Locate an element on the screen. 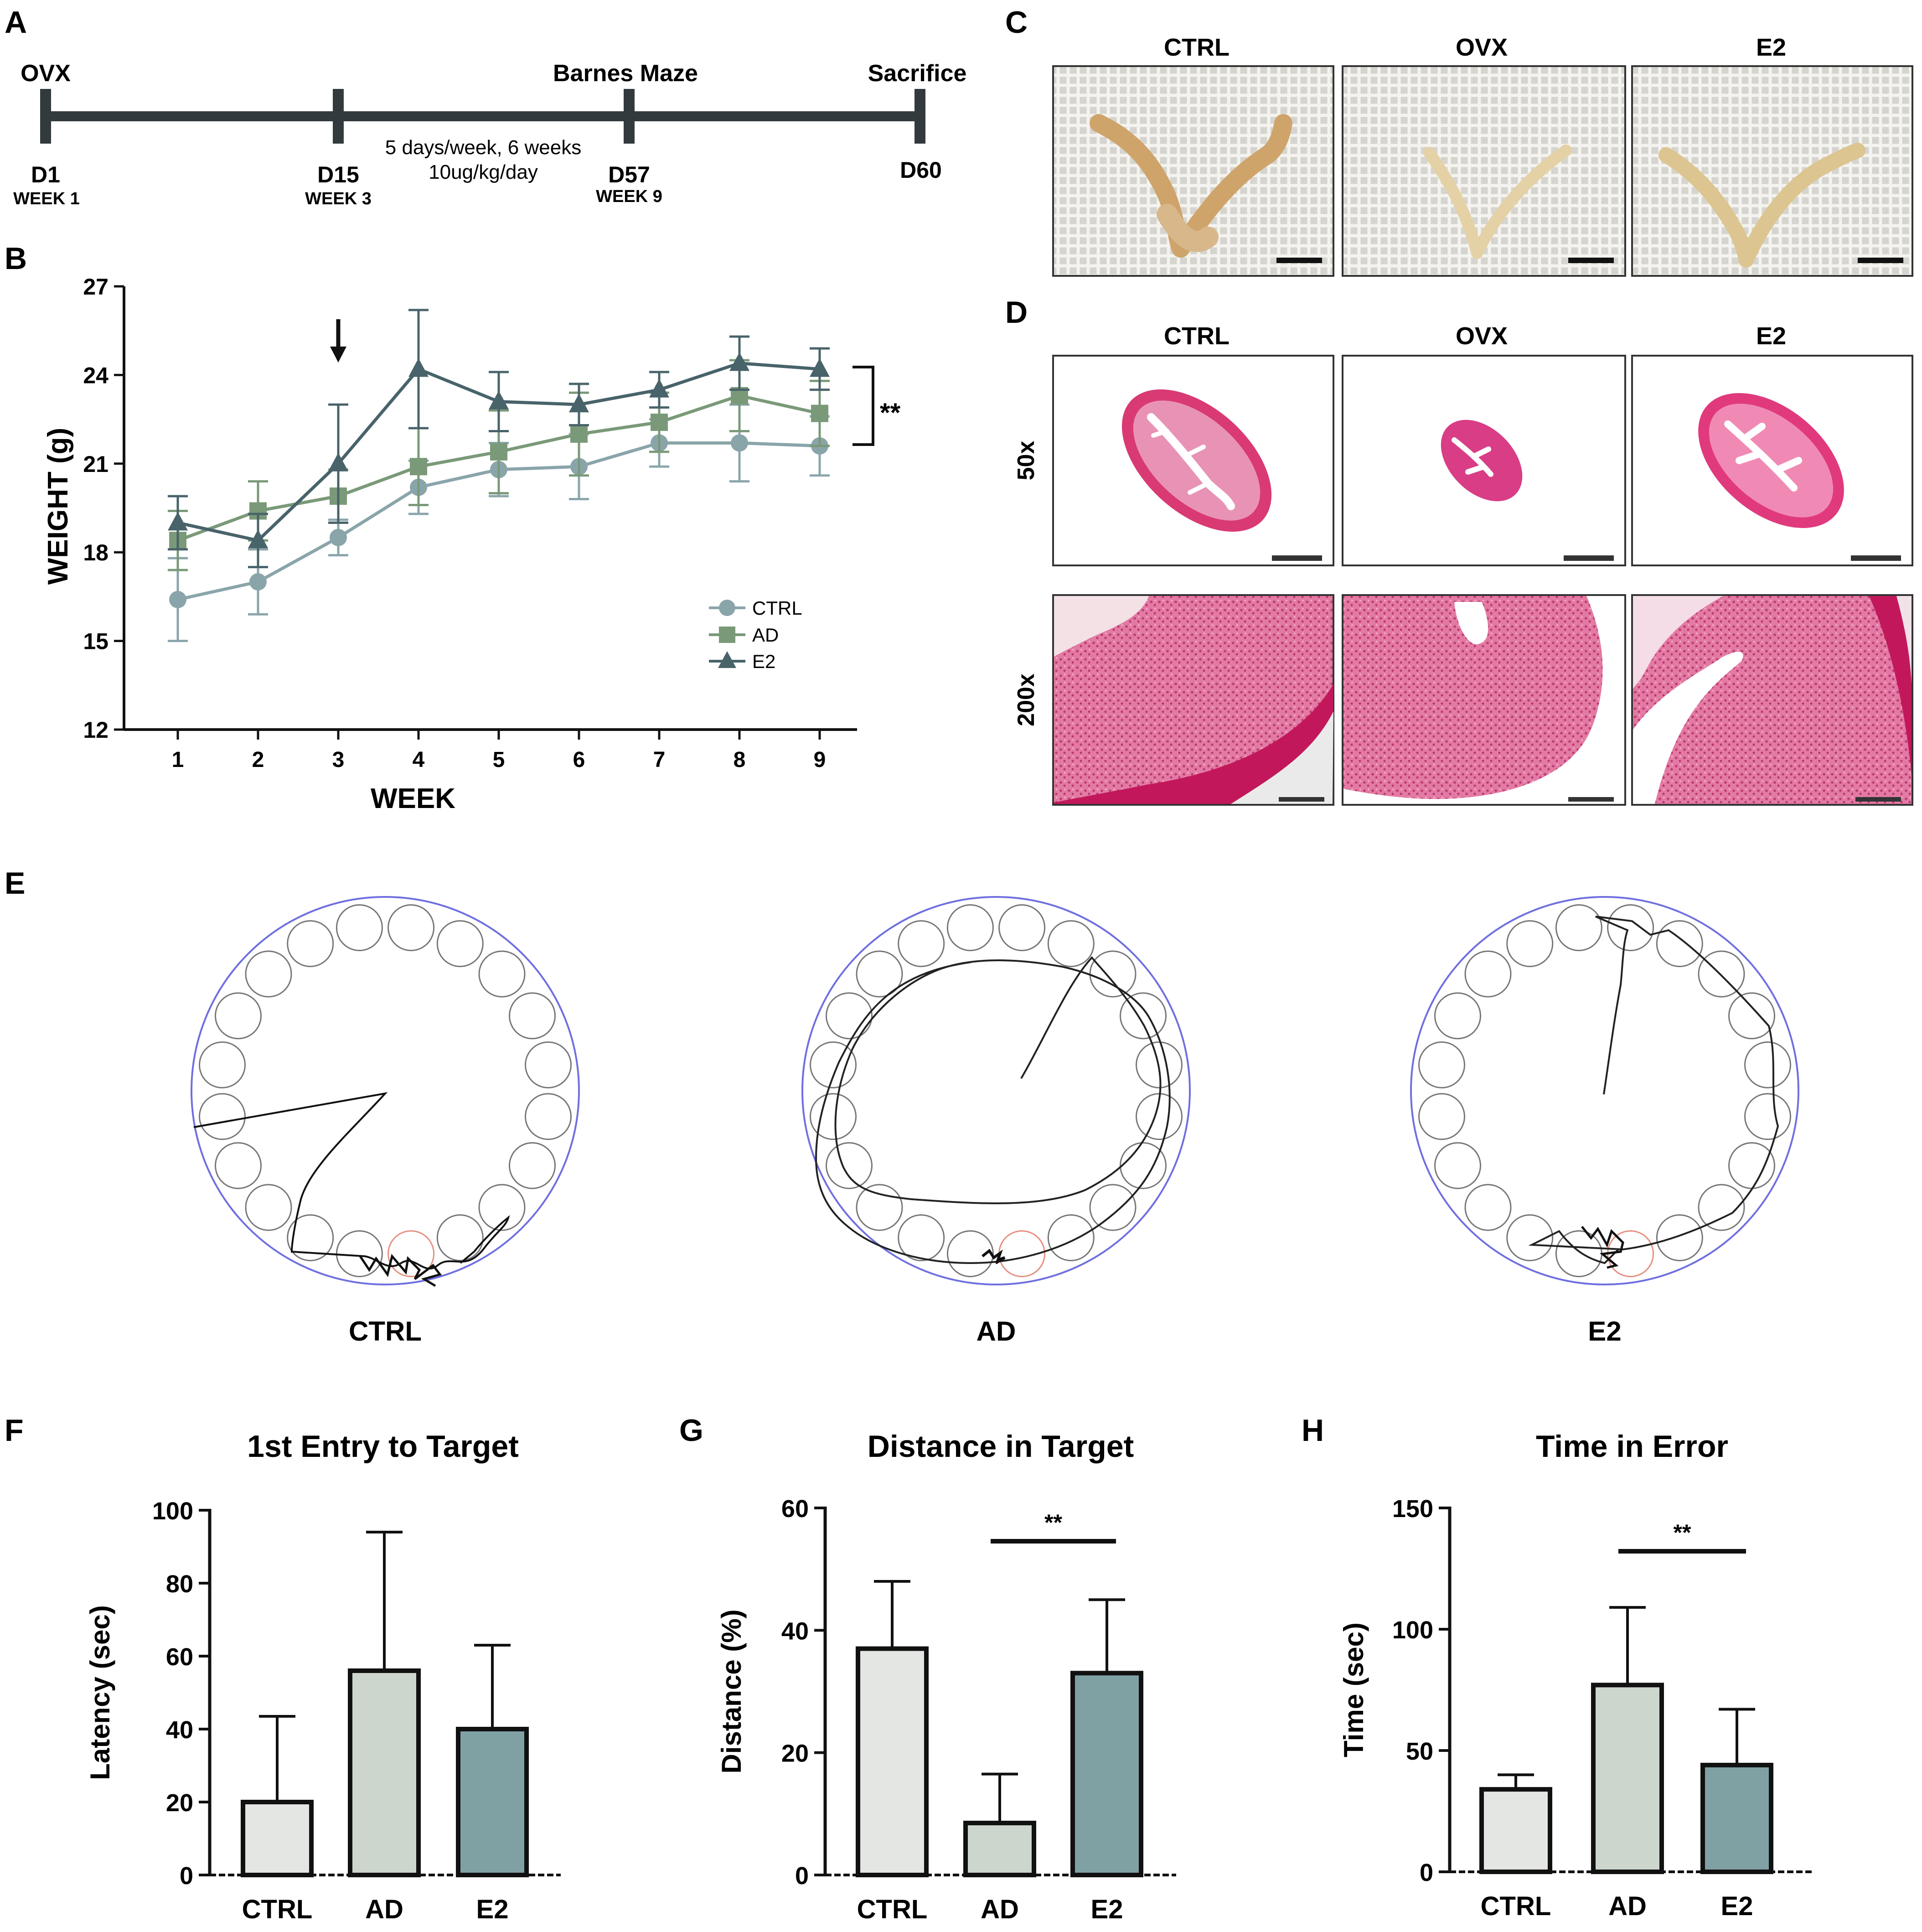 Image resolution: width=1922 pixels, height=1932 pixels. timeline-day-d1: D1 is located at coordinates (45, 174).